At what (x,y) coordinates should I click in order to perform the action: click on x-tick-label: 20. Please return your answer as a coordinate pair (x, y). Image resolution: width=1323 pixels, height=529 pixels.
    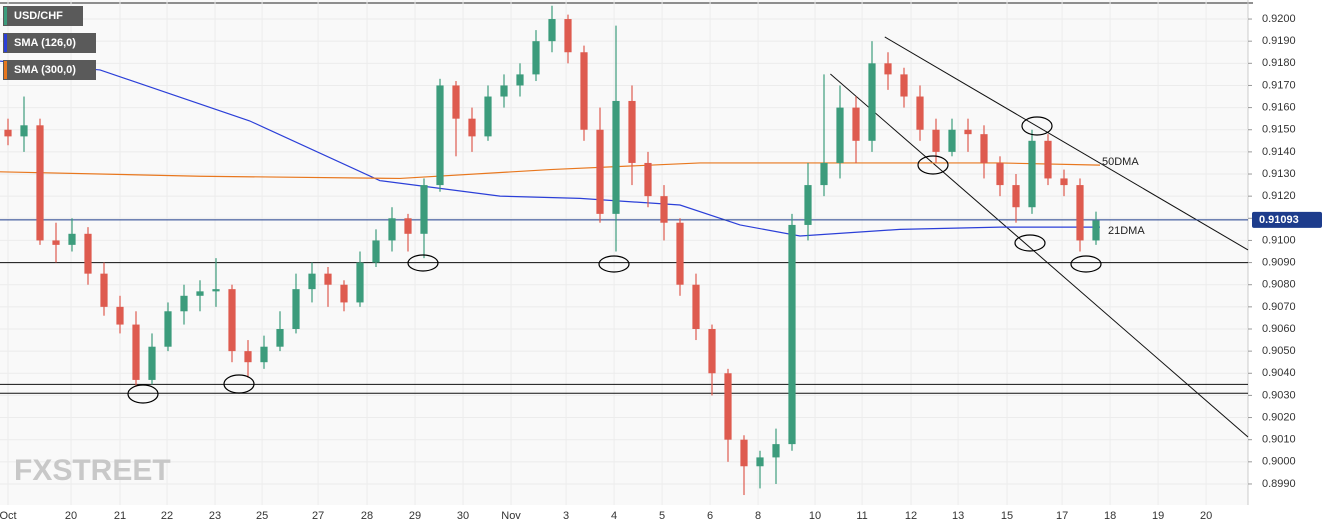
    Looking at the image, I should click on (1206, 516).